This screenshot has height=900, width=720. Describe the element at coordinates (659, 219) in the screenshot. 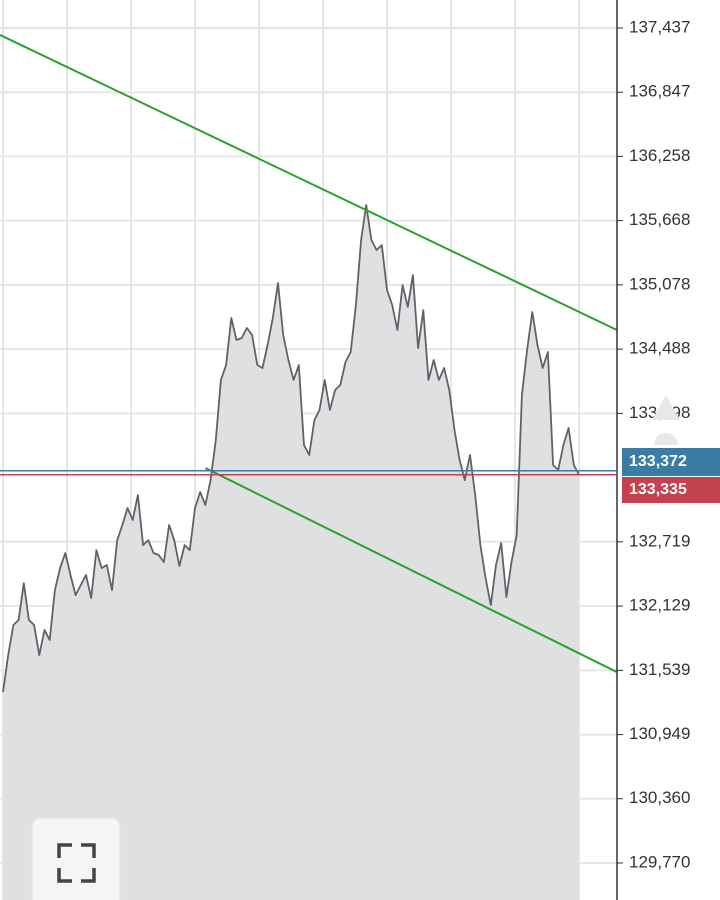

I see `y-tick-label: 135,668` at that location.